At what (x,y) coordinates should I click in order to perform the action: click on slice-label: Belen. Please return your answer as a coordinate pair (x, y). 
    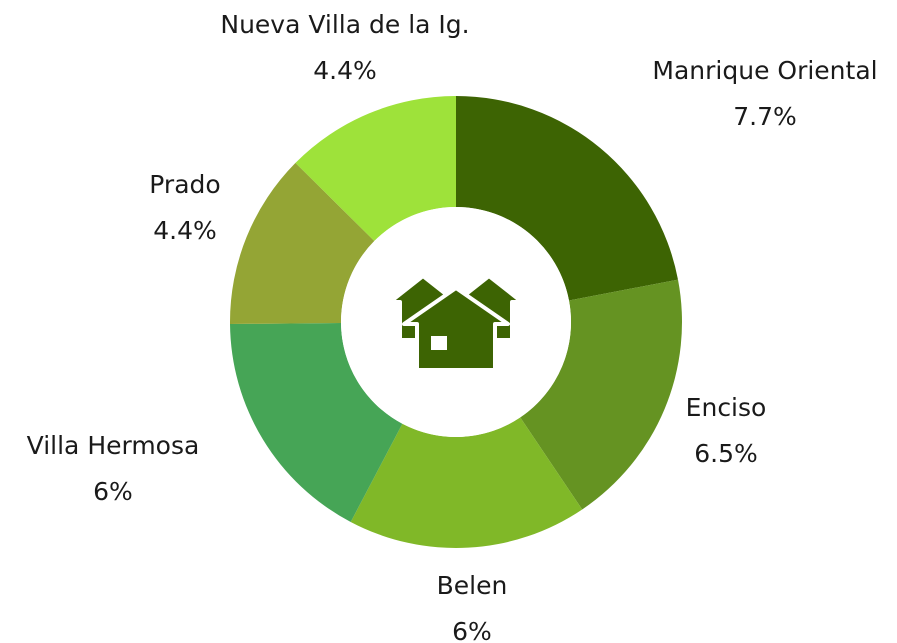
    Looking at the image, I should click on (472, 585).